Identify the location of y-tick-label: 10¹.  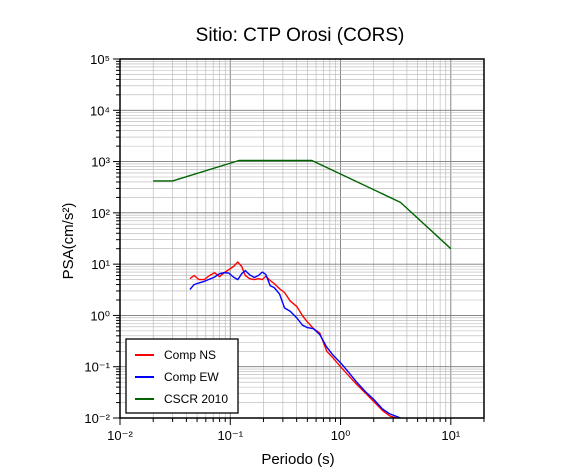
(100, 264).